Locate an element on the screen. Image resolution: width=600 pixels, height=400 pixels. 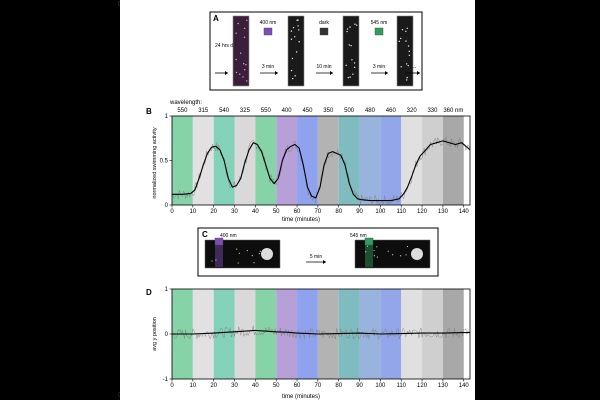
b-xtick-label-4: 40 is located at coordinates (255, 212).